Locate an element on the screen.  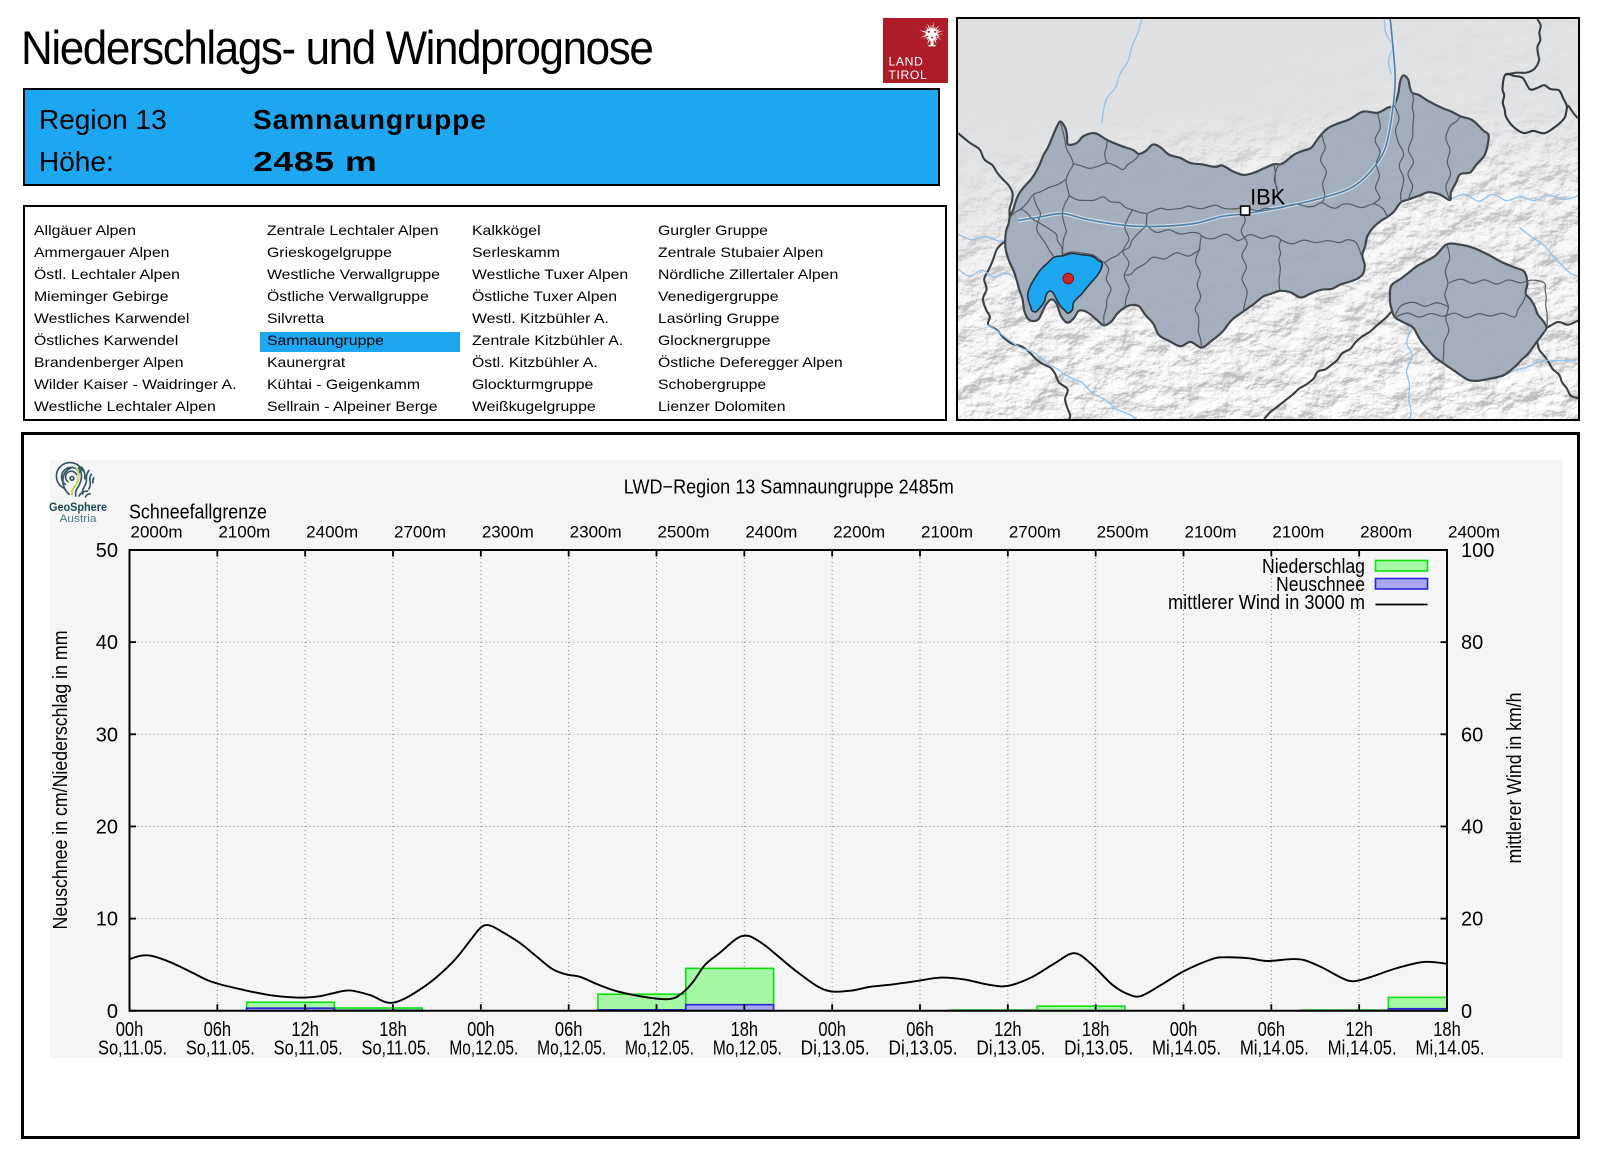
svg-text: 2200m is located at coordinates (859, 531).